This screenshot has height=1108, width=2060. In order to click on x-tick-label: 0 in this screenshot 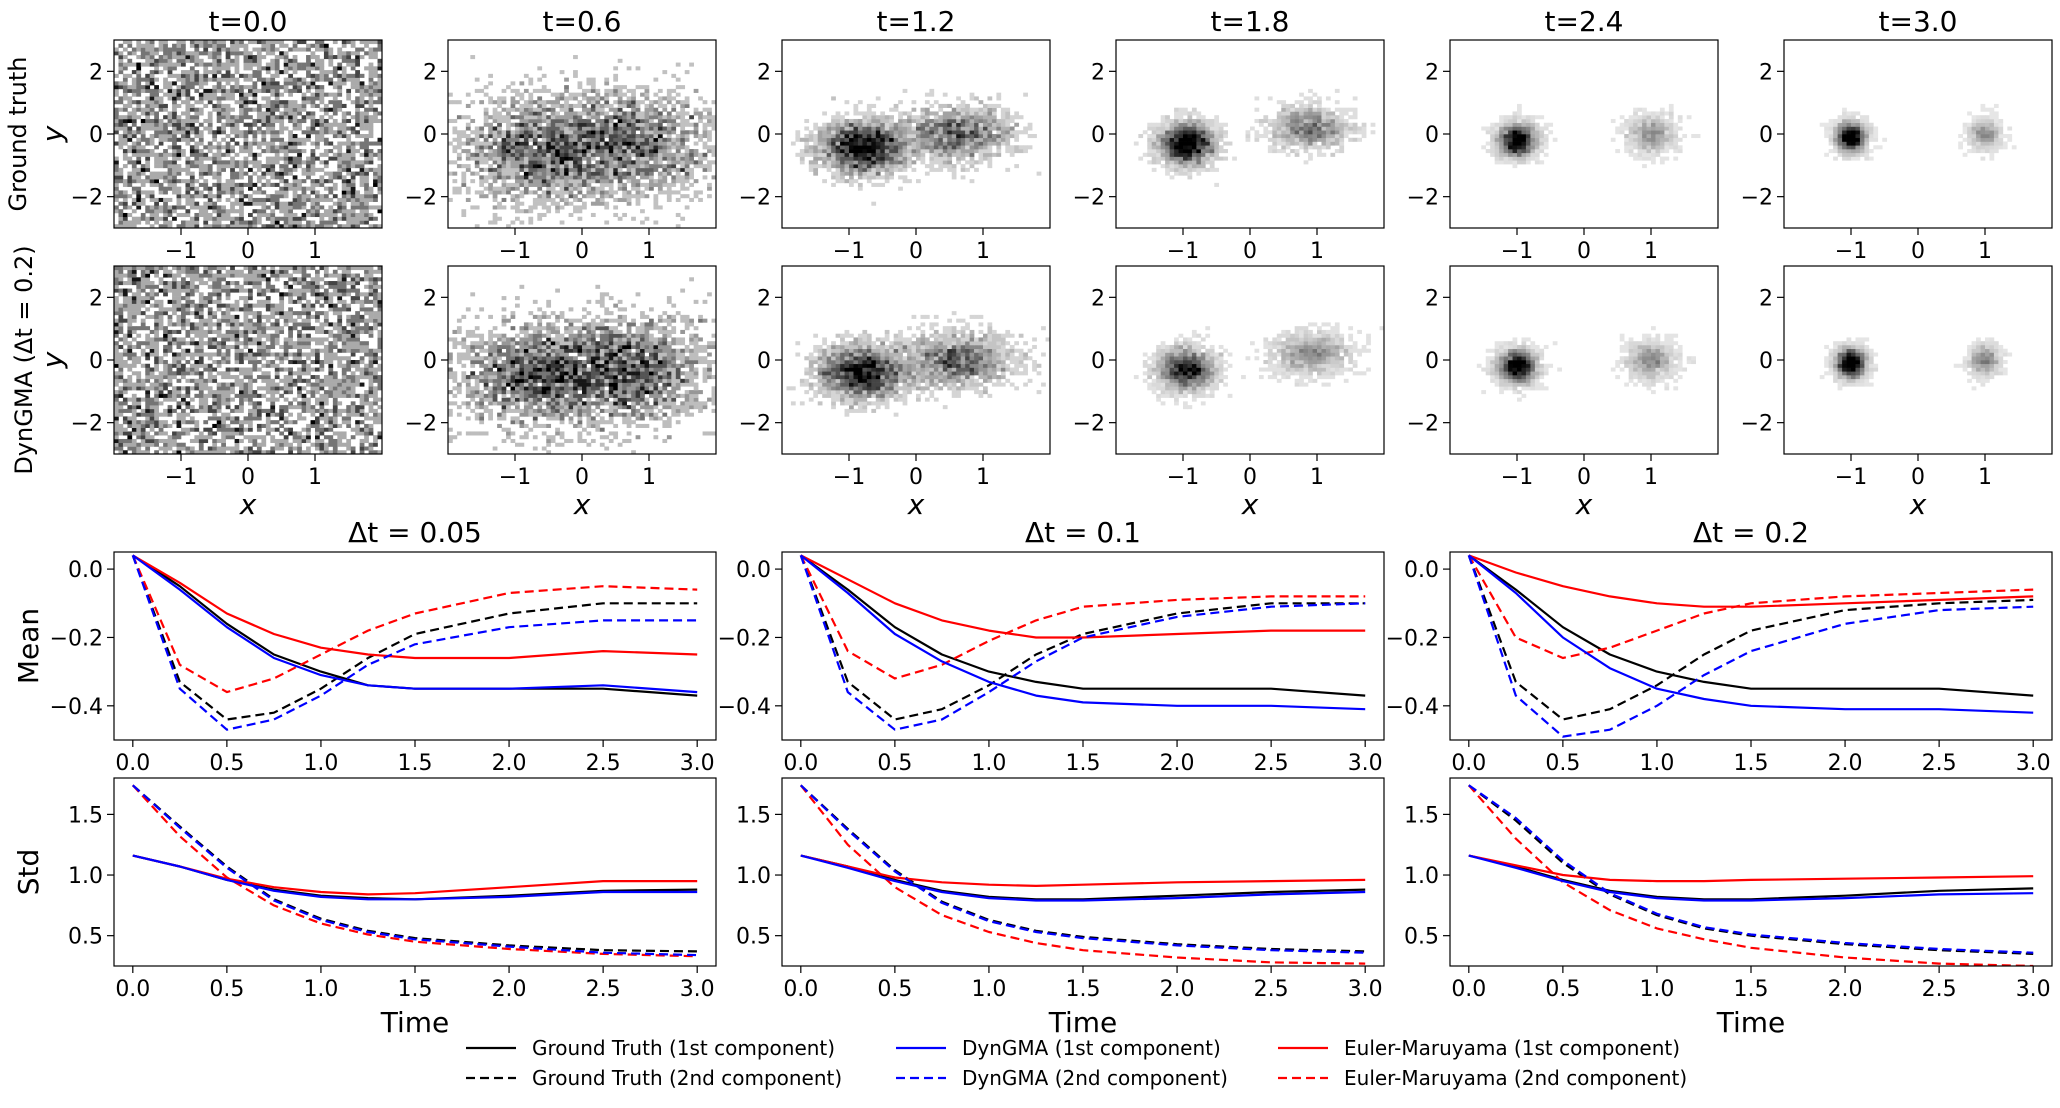, I will do `click(1250, 251)`.